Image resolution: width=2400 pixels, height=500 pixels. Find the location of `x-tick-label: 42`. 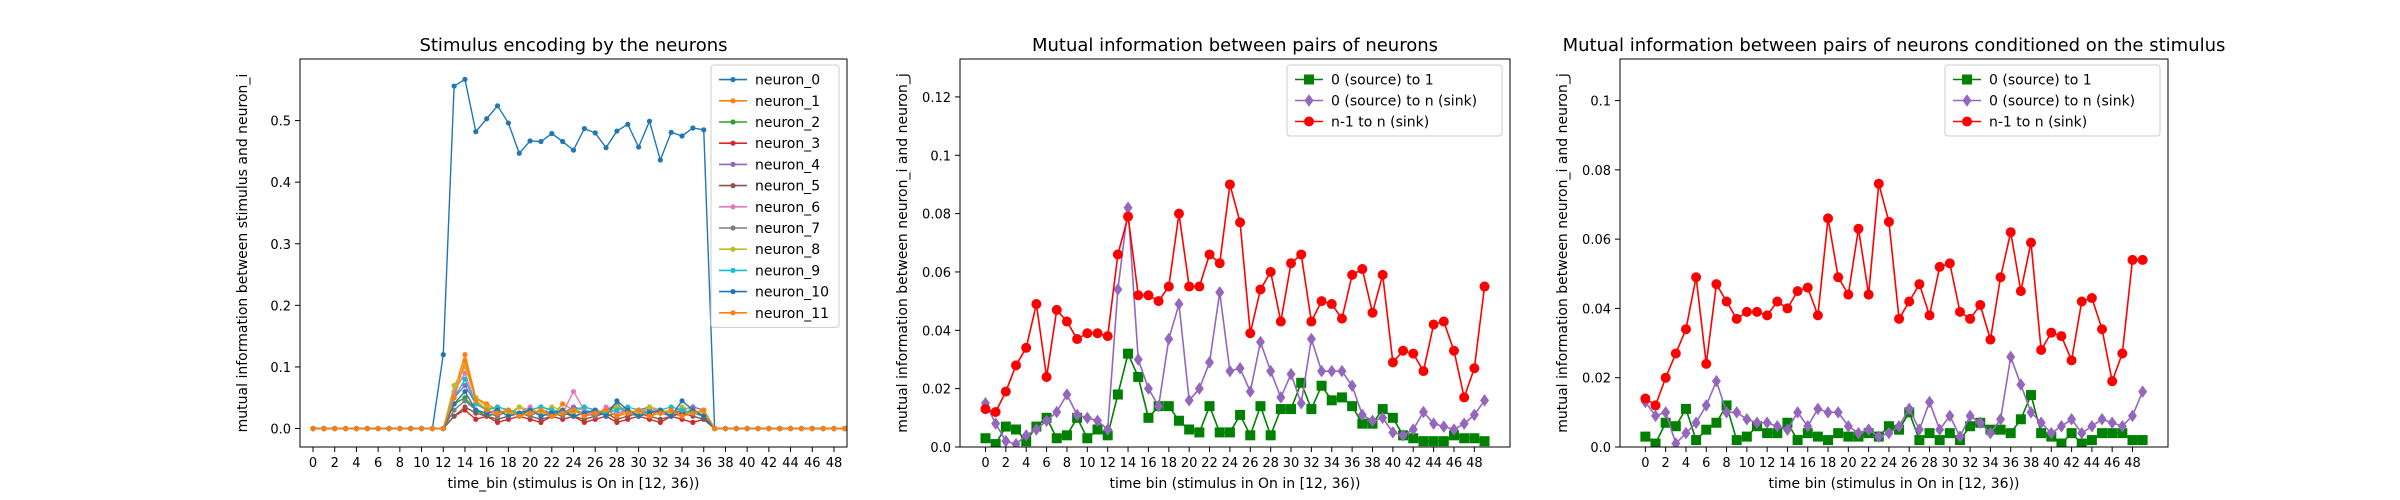

x-tick-label: 42 is located at coordinates (1413, 463).